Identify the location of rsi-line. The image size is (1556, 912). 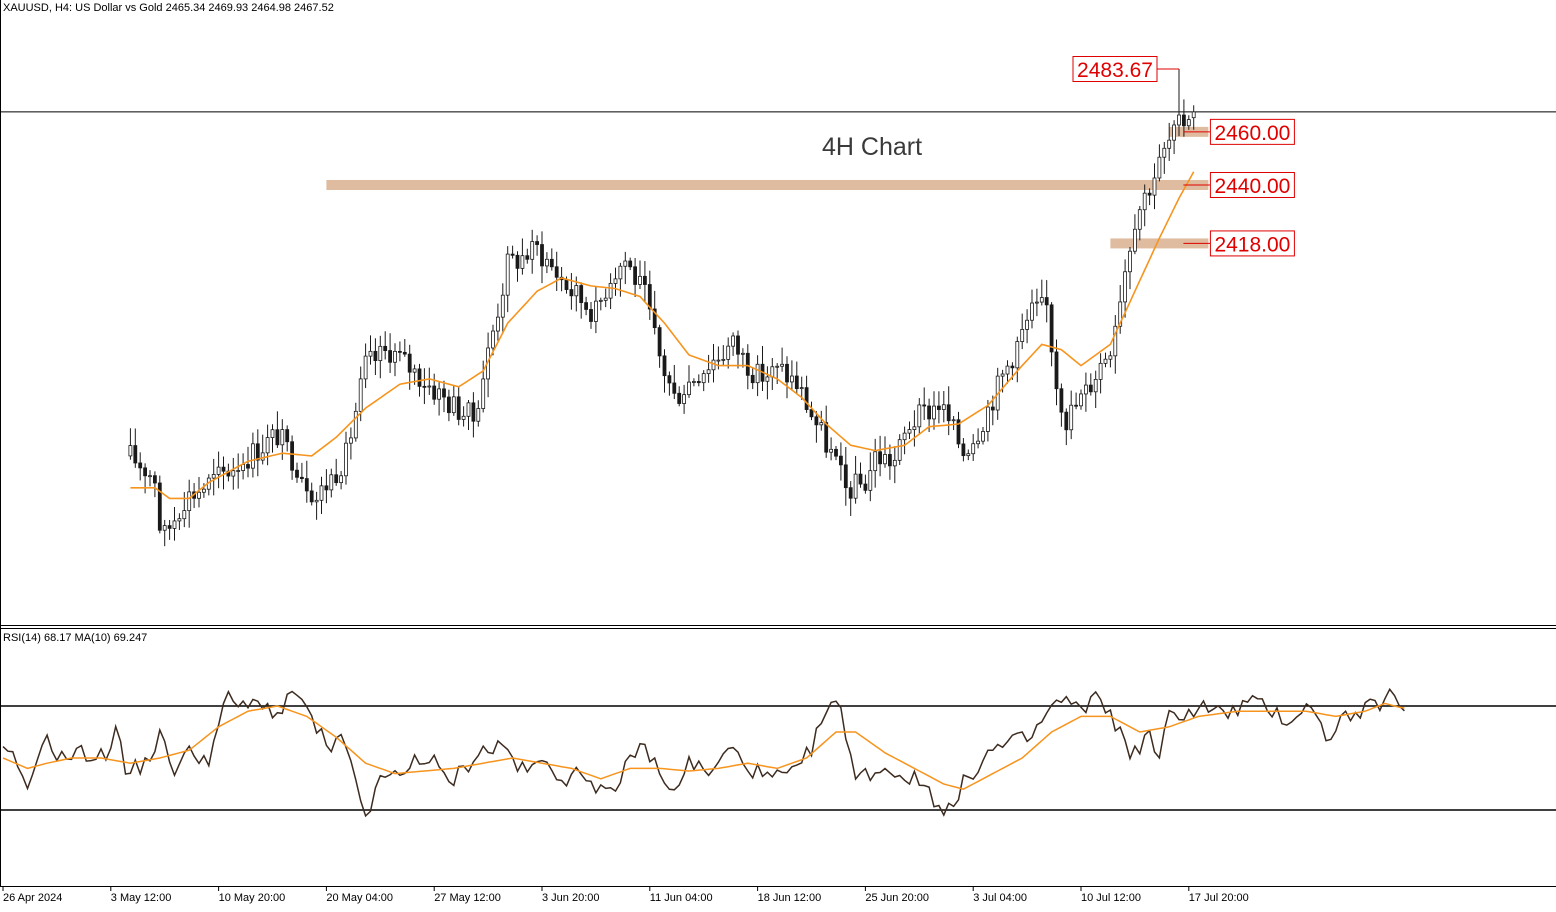
(703, 752).